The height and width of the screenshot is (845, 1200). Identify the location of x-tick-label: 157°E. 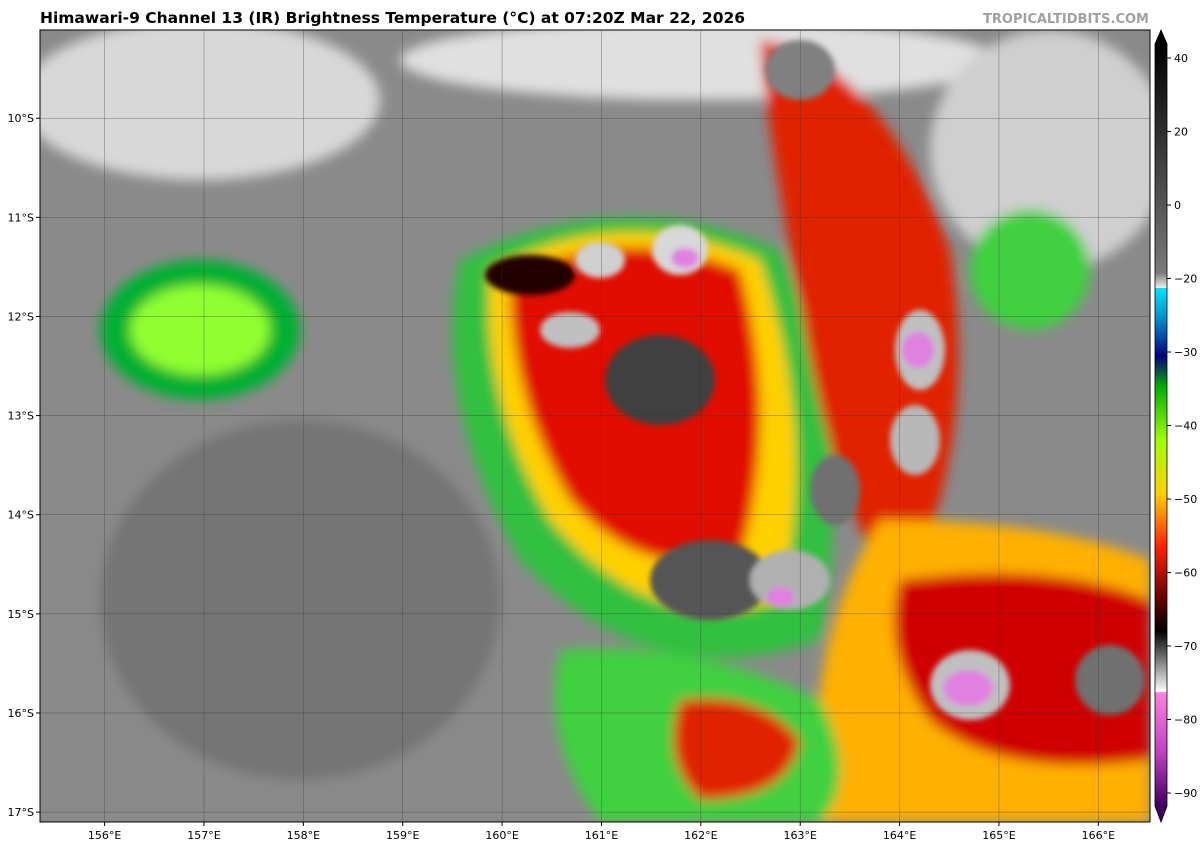
(203, 835).